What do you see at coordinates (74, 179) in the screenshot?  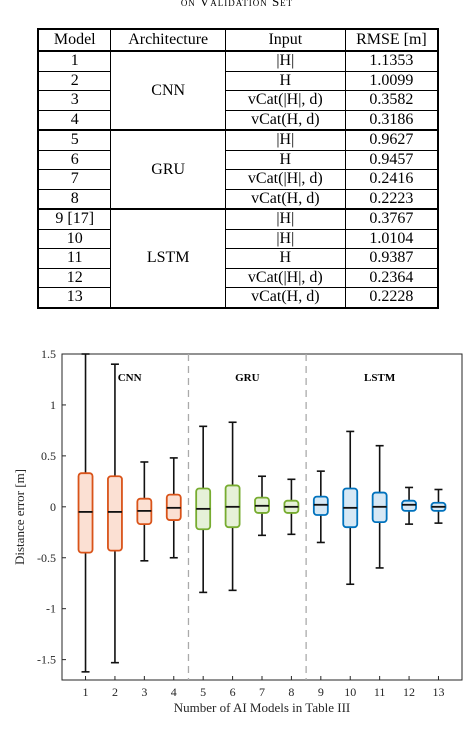 I see `cell-model: 7` at bounding box center [74, 179].